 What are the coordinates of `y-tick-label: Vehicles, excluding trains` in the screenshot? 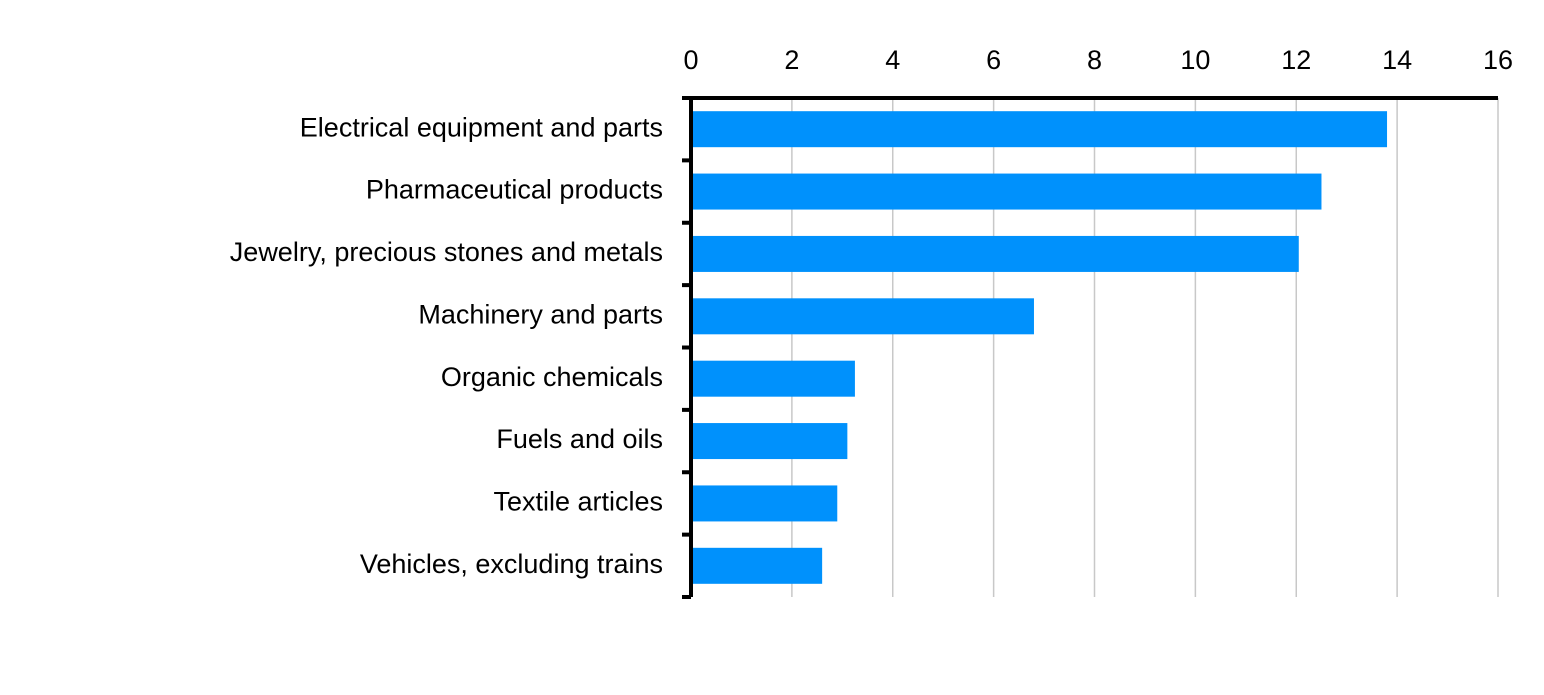 It's located at (511, 564).